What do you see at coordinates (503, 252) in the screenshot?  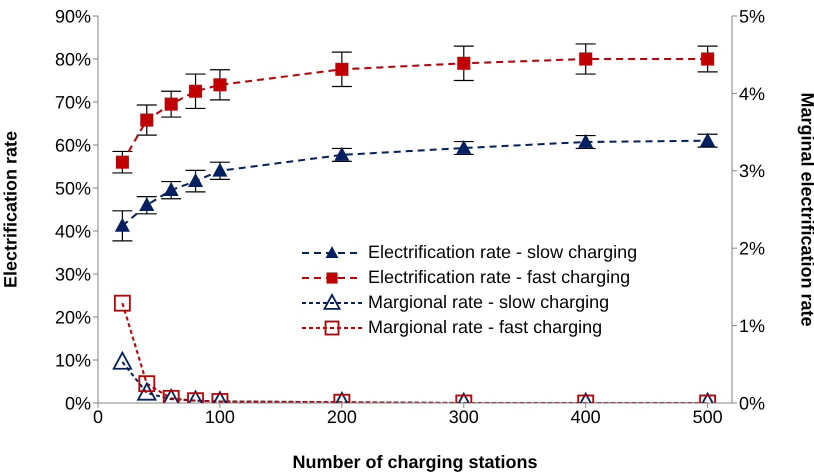 I see `legend-label: Electrification rate - slow charging` at bounding box center [503, 252].